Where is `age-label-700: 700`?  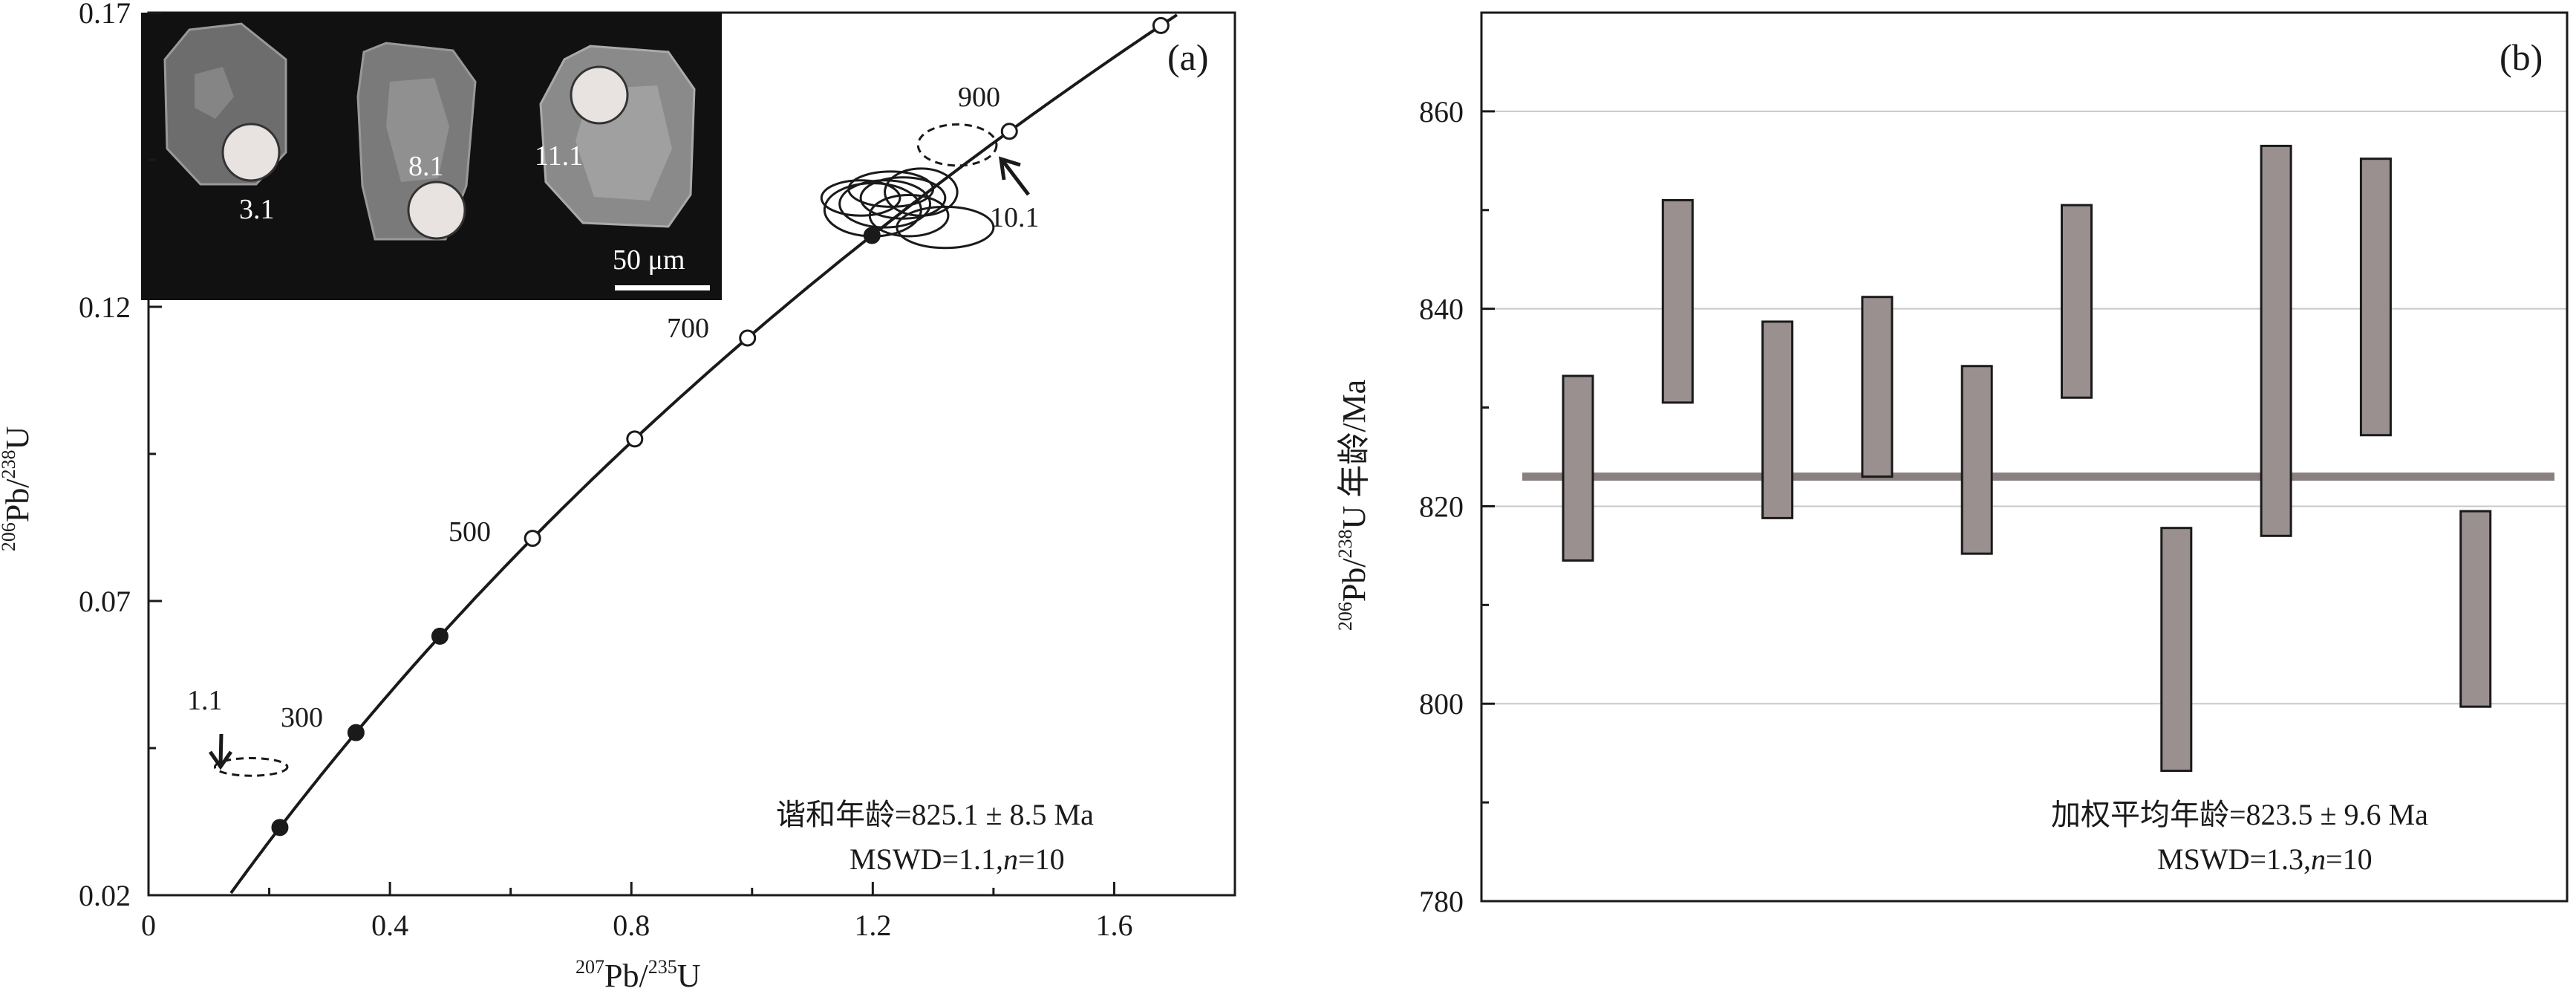 age-label-700: 700 is located at coordinates (688, 328).